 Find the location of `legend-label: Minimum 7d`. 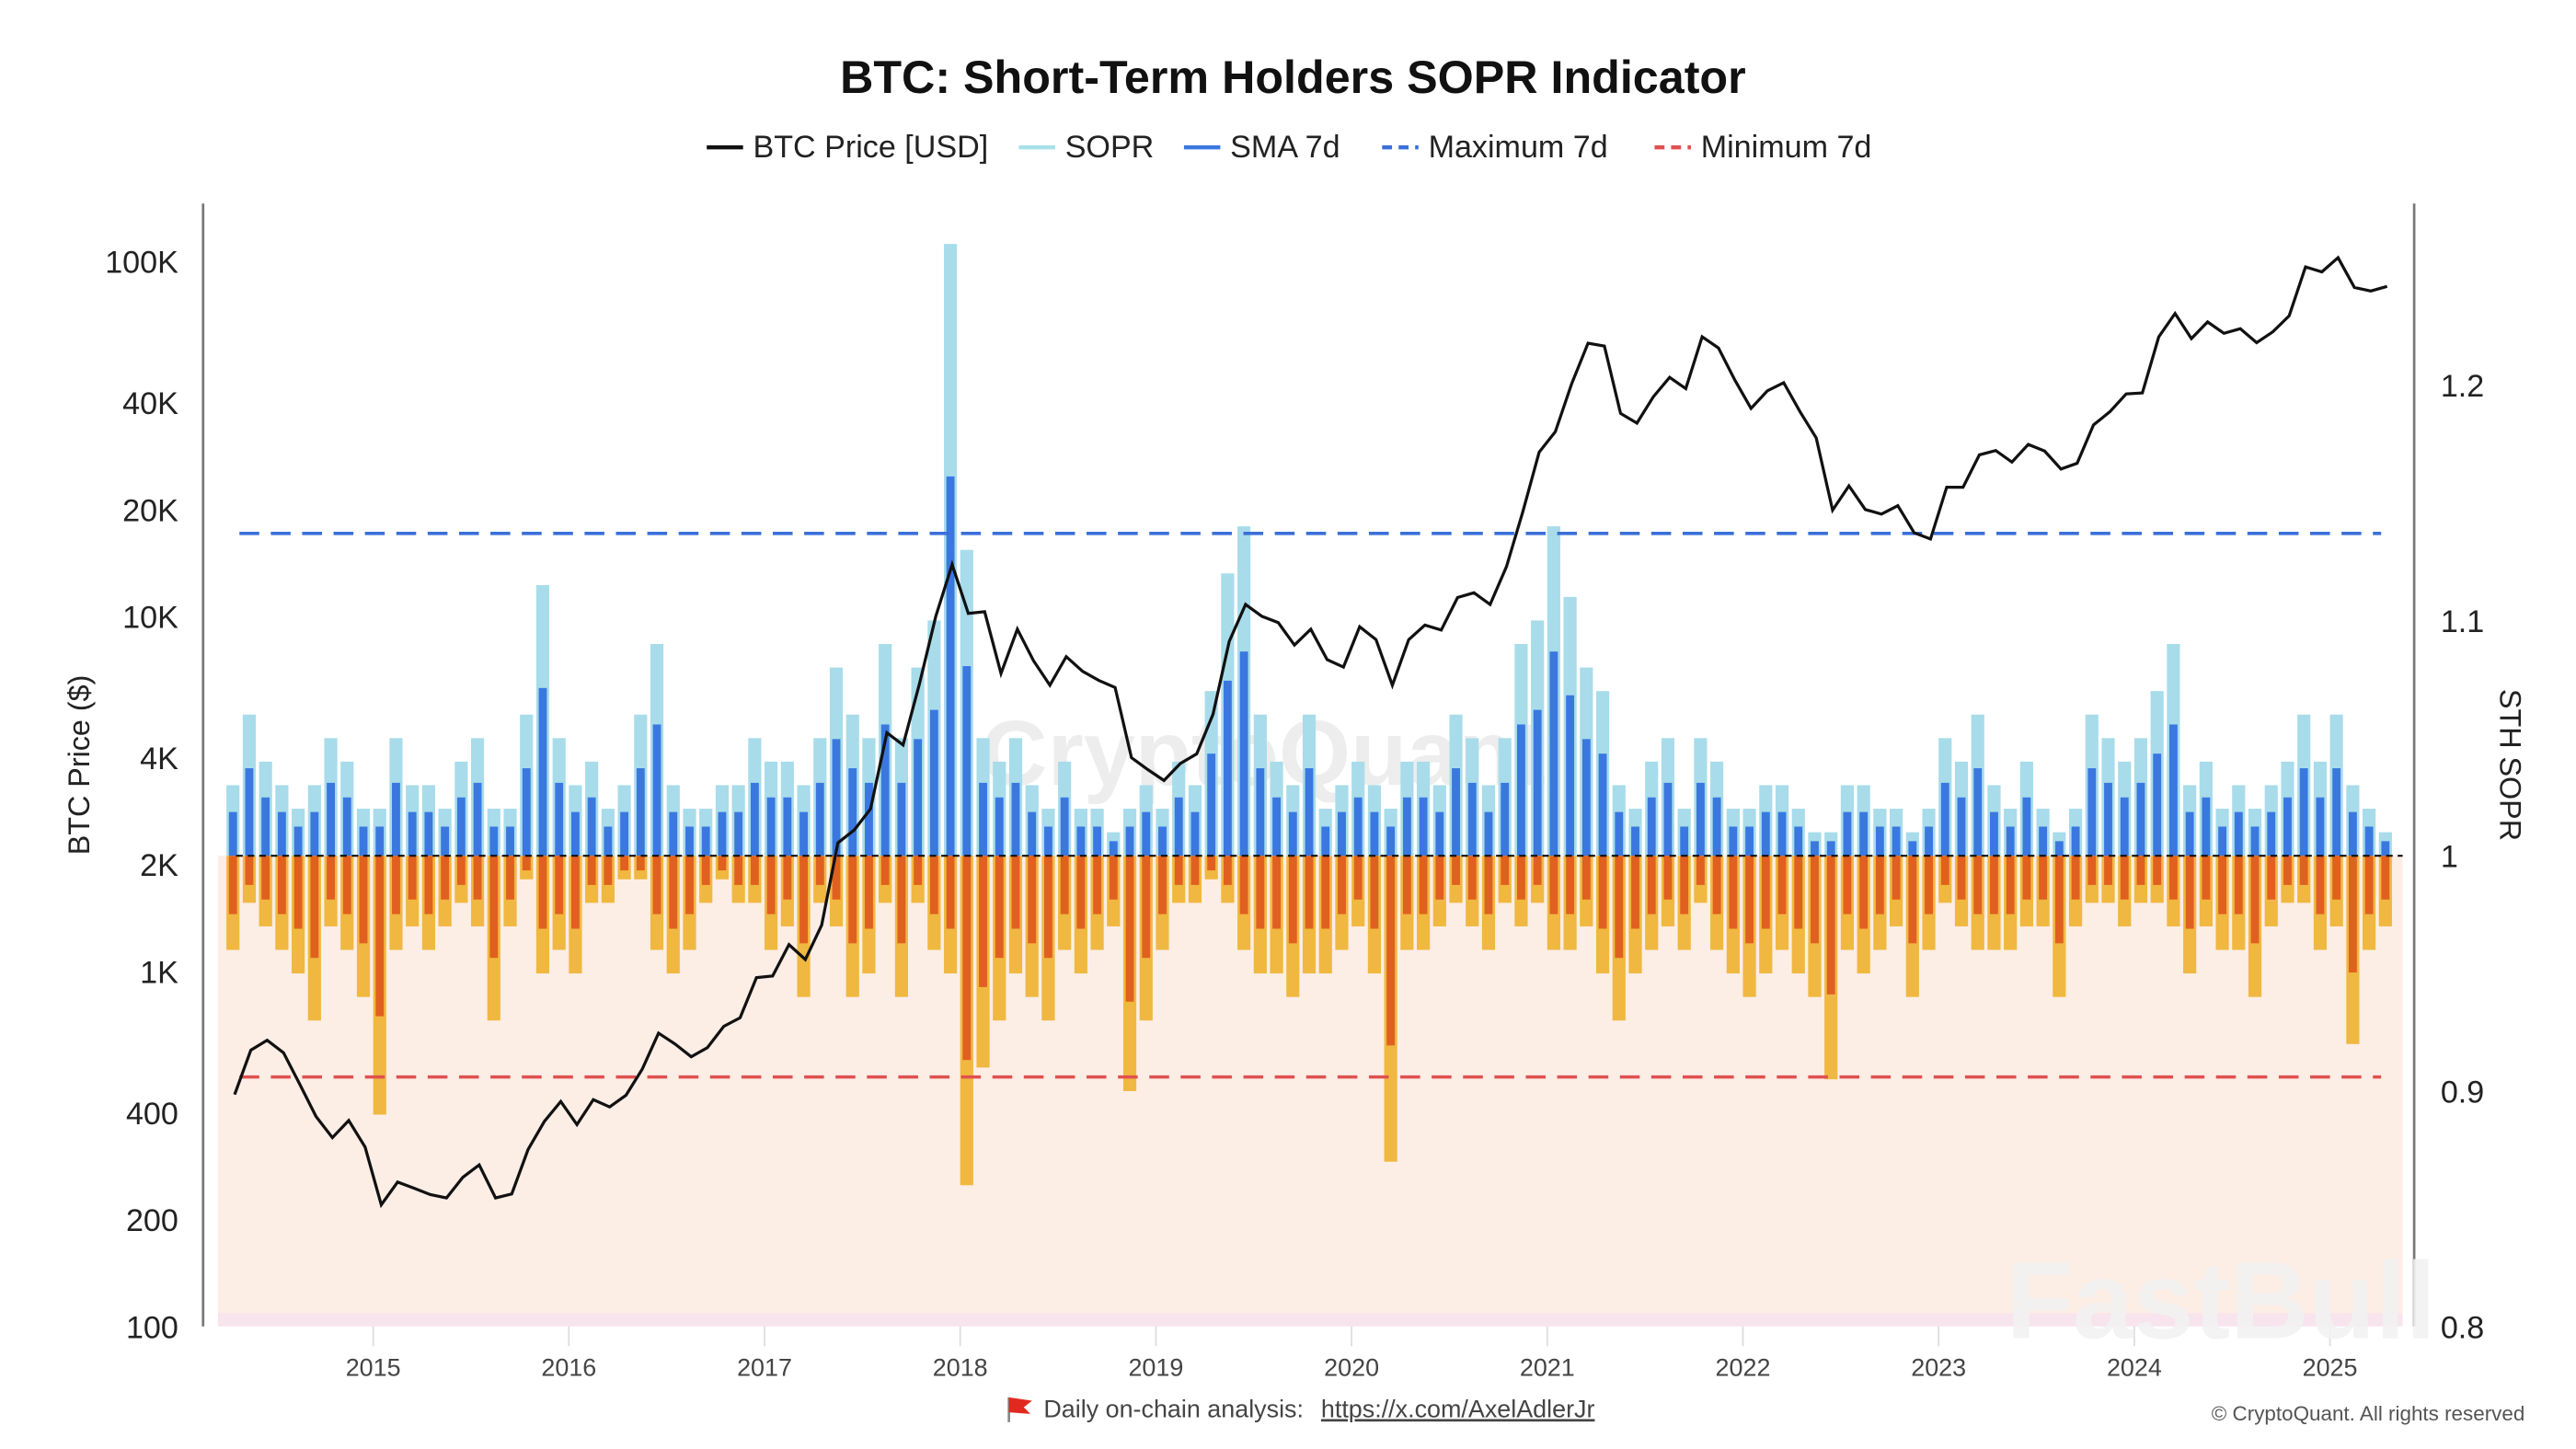

legend-label: Minimum 7d is located at coordinates (1786, 147).